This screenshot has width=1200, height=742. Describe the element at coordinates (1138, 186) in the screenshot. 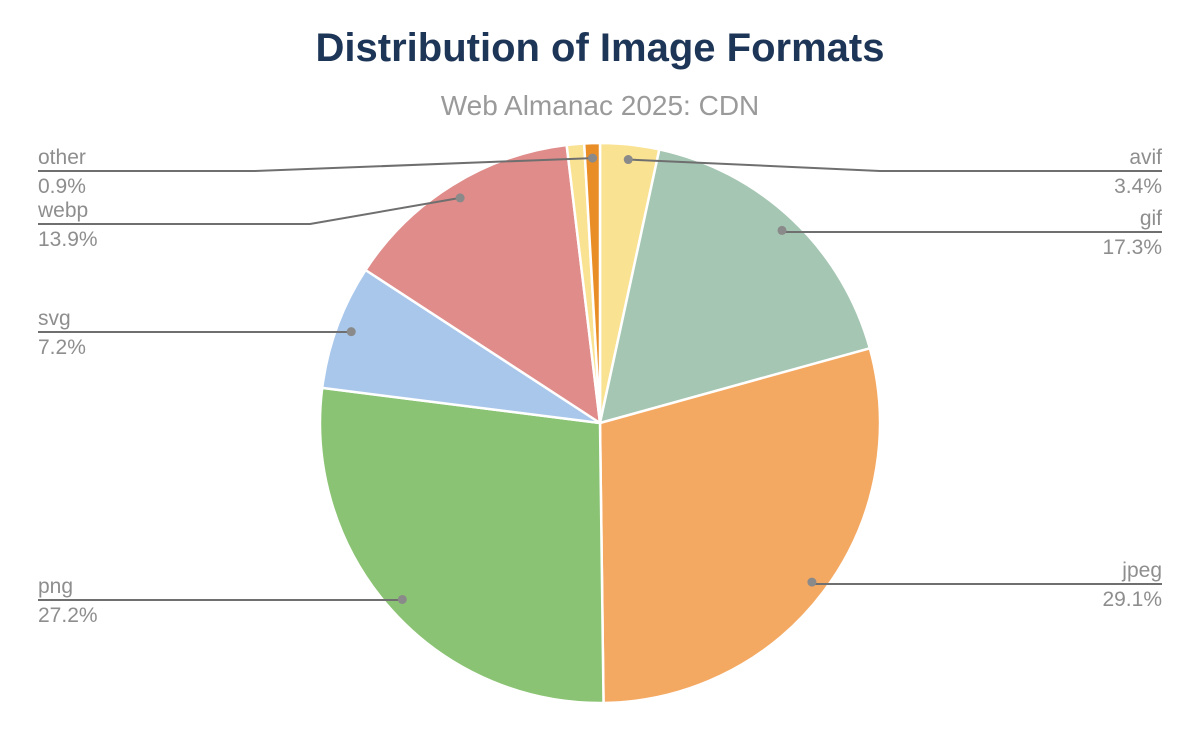

I see `slice-label-percent-avif: 3.4%` at that location.